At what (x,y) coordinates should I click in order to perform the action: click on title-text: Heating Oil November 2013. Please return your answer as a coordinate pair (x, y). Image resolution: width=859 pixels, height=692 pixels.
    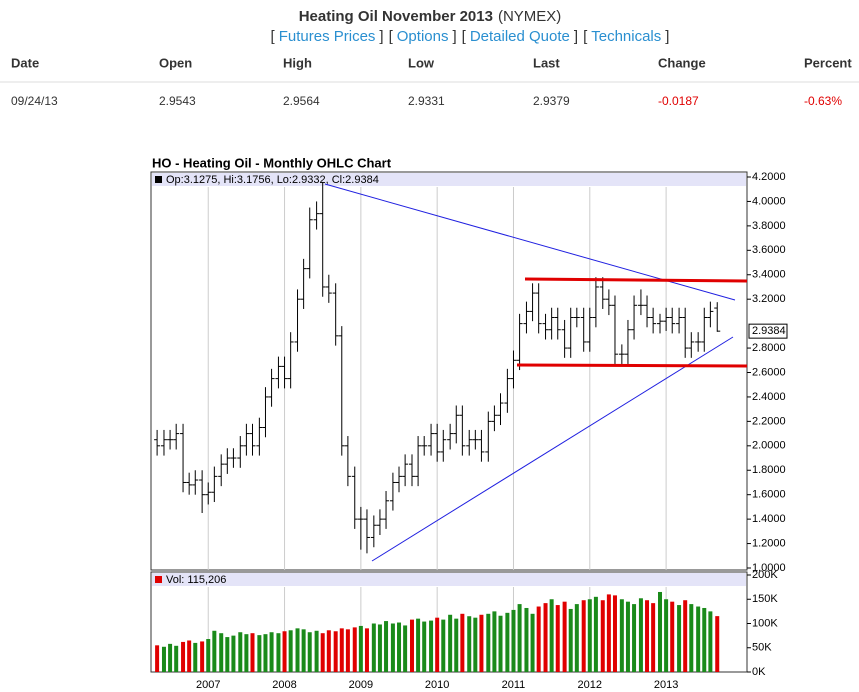
    Looking at the image, I should click on (396, 16).